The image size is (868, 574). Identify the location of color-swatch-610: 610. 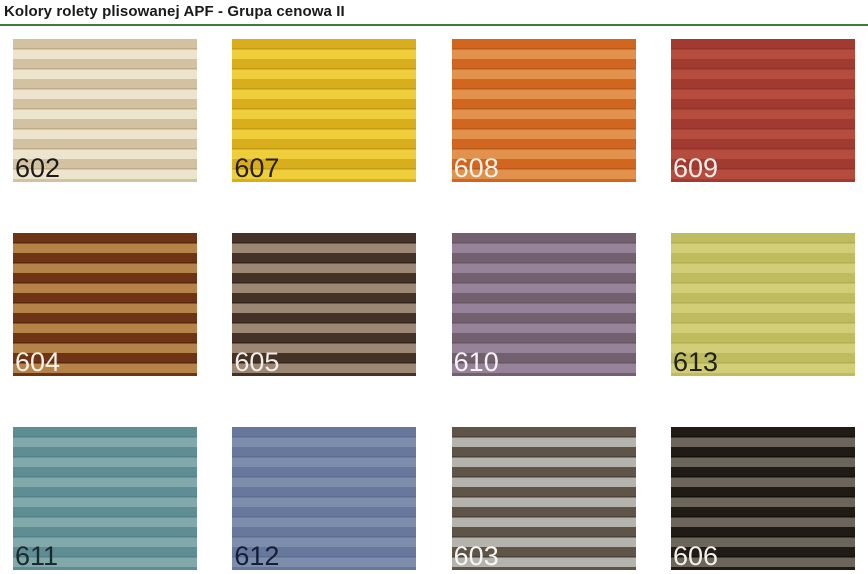
(543, 305).